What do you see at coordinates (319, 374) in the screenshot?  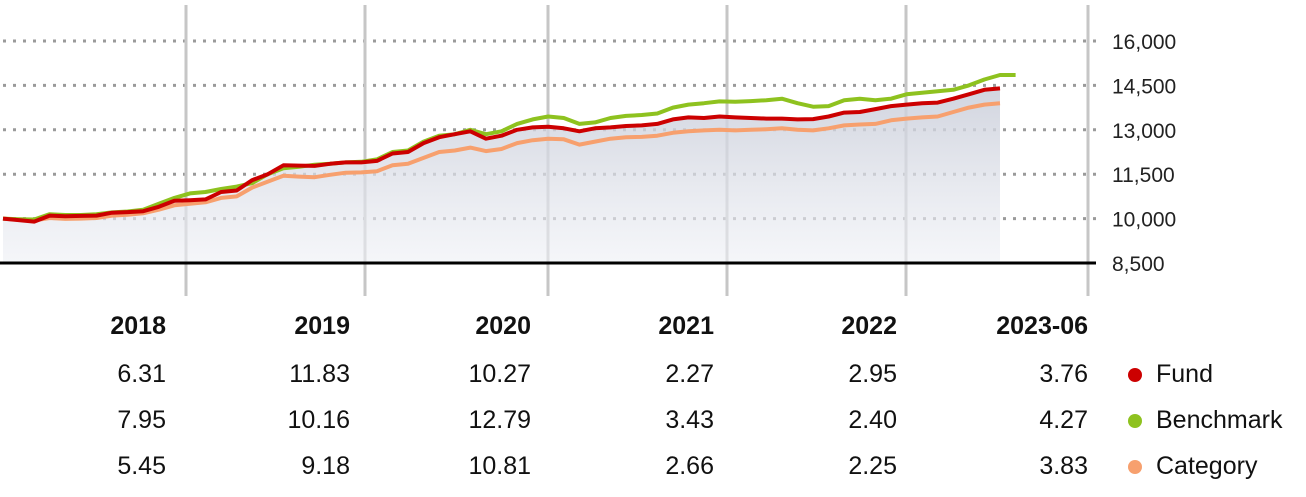 I see `return-cell-fund: 11.83` at bounding box center [319, 374].